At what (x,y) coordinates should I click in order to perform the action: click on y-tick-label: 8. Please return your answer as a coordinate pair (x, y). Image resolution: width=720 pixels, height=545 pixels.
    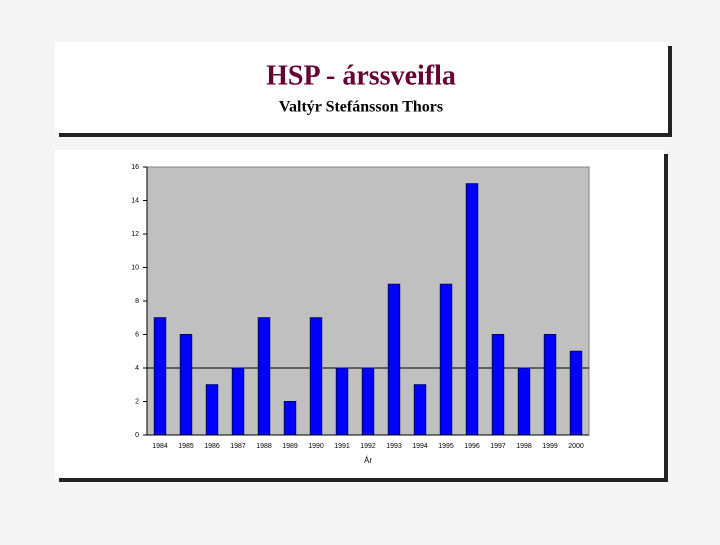
    Looking at the image, I should click on (137, 301).